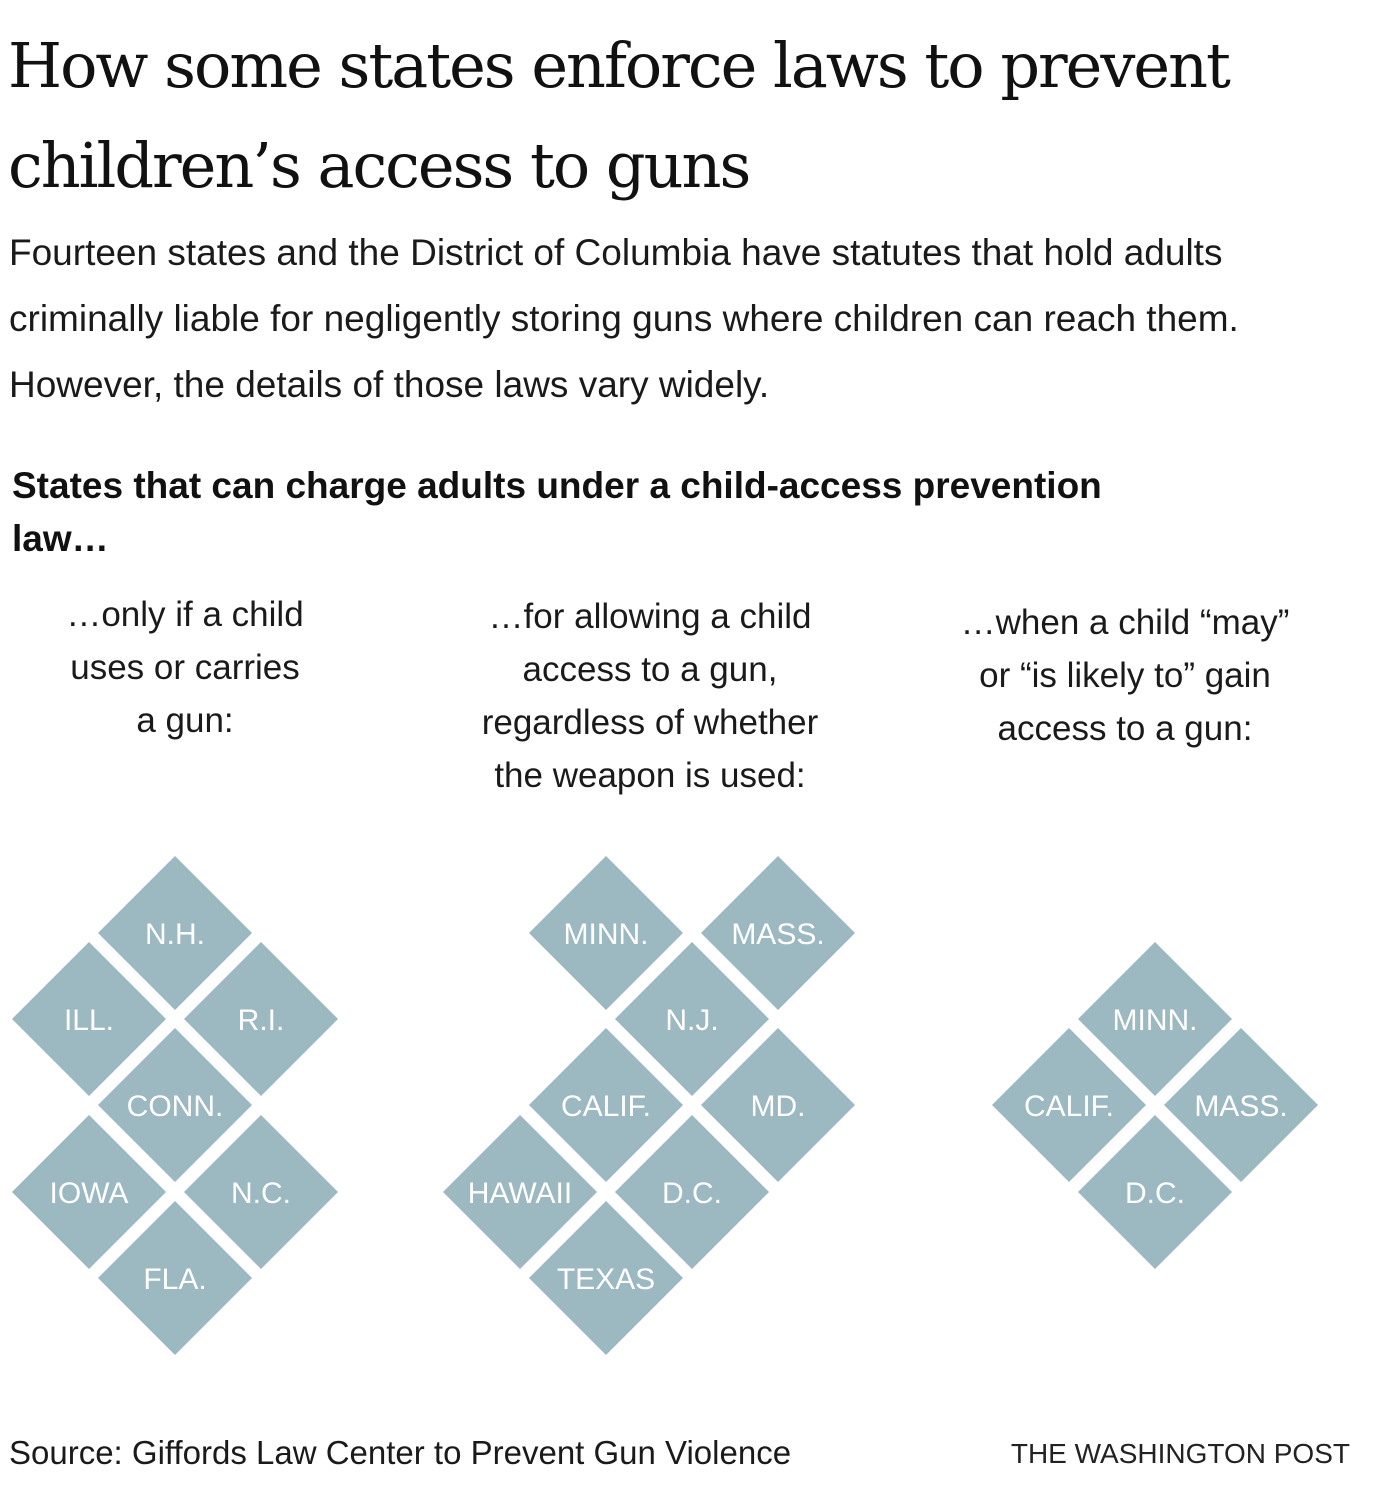  What do you see at coordinates (619, 65) in the screenshot?
I see `headline-line-1: How some states enforce laws to prevent` at bounding box center [619, 65].